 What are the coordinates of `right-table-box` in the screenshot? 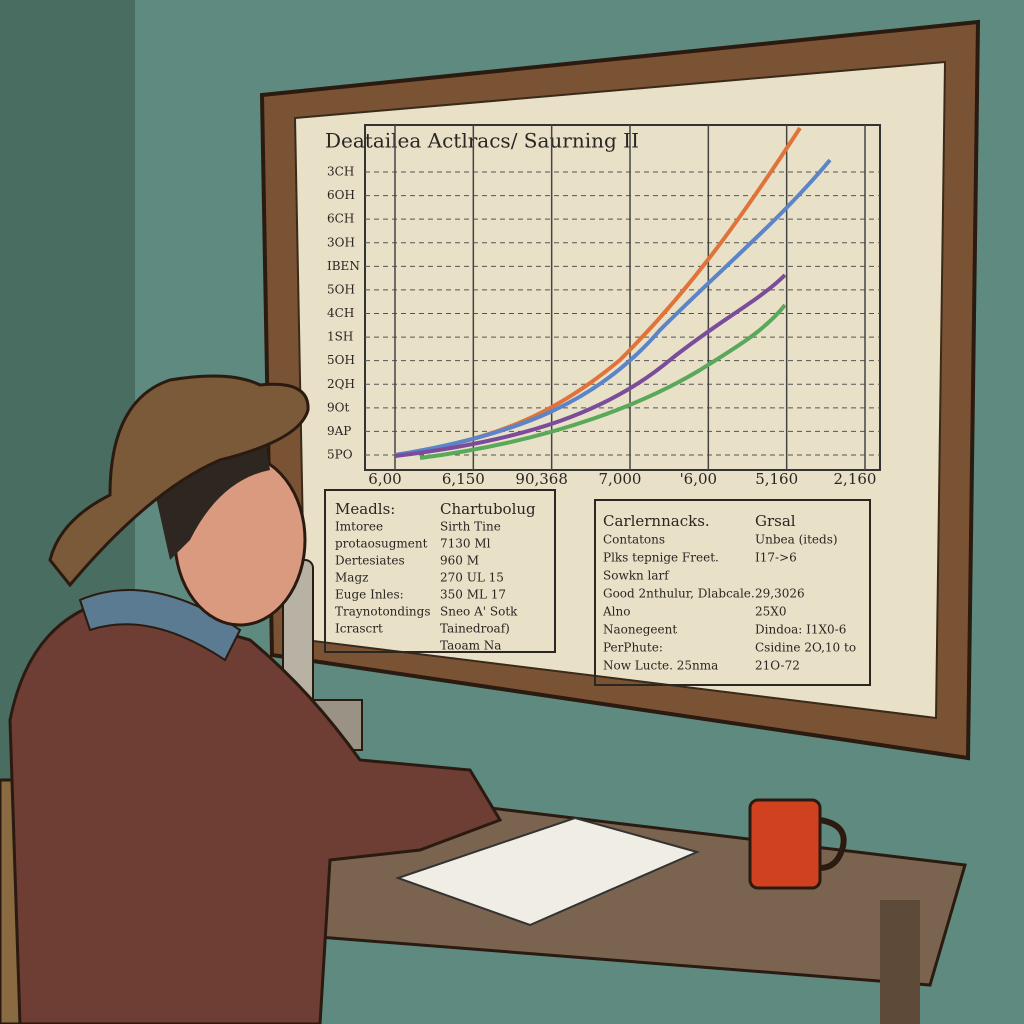 It's located at (732, 592).